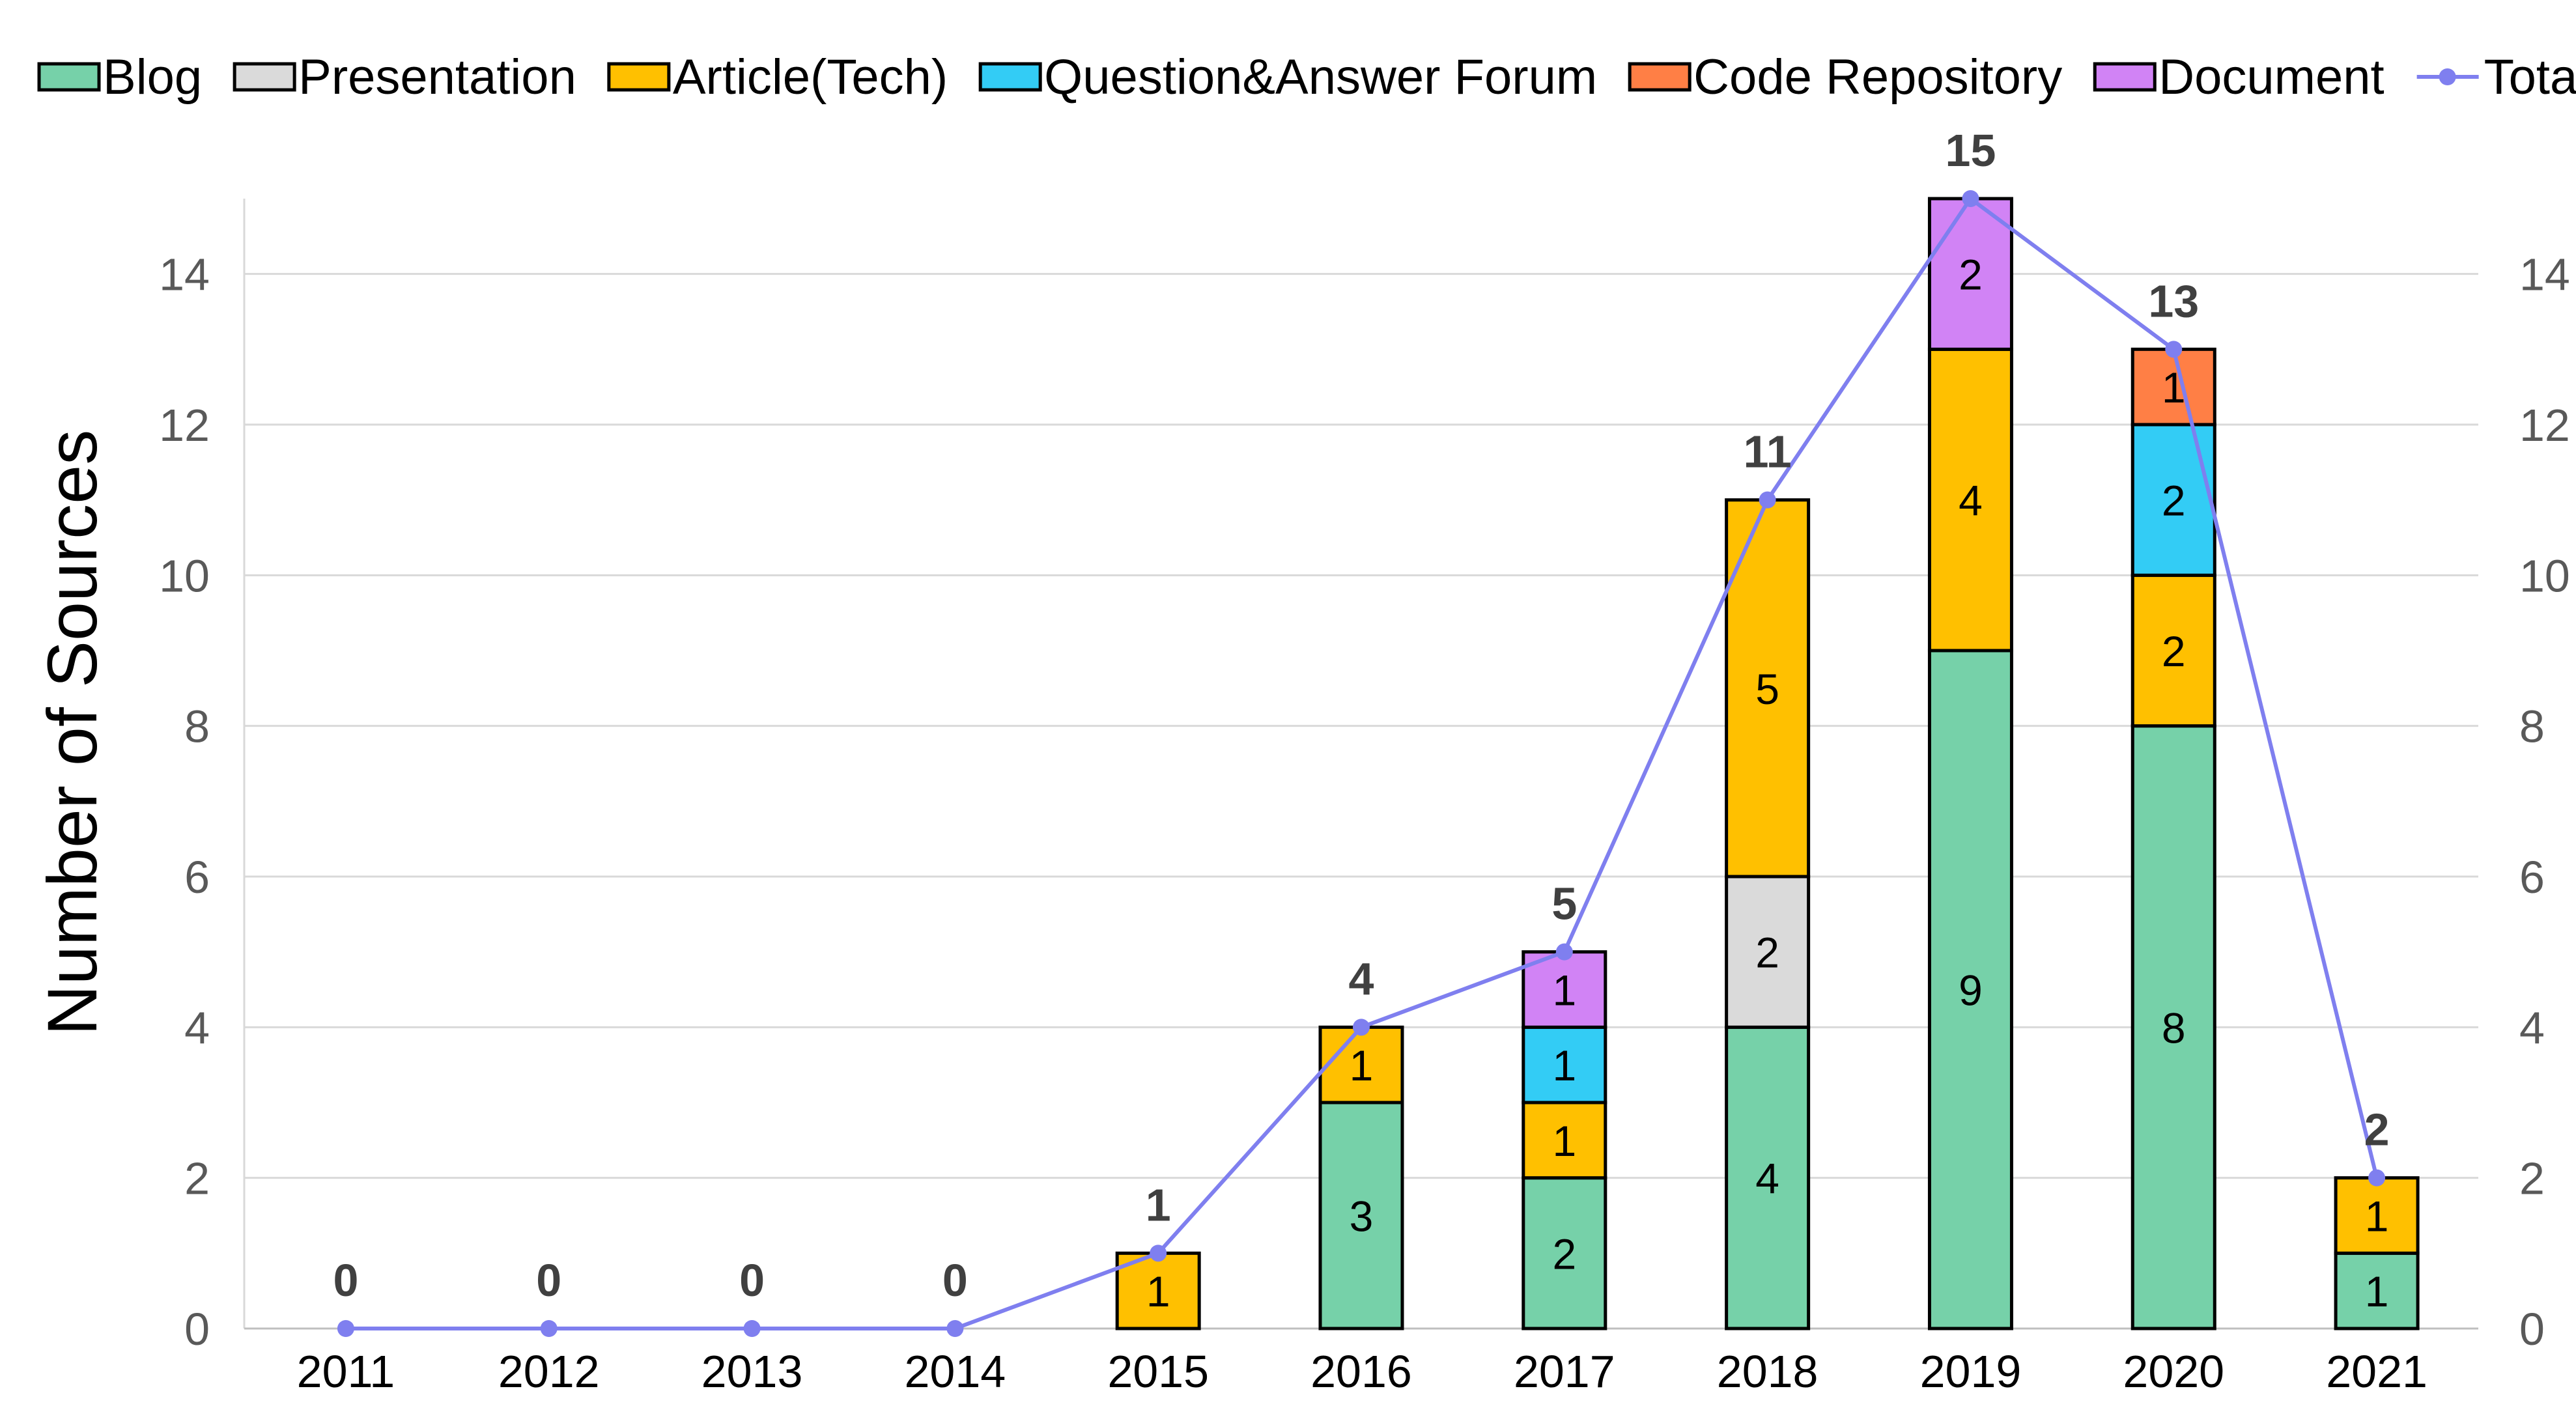 The width and height of the screenshot is (2576, 1421). What do you see at coordinates (1768, 452) in the screenshot?
I see `total-value-label: 11` at bounding box center [1768, 452].